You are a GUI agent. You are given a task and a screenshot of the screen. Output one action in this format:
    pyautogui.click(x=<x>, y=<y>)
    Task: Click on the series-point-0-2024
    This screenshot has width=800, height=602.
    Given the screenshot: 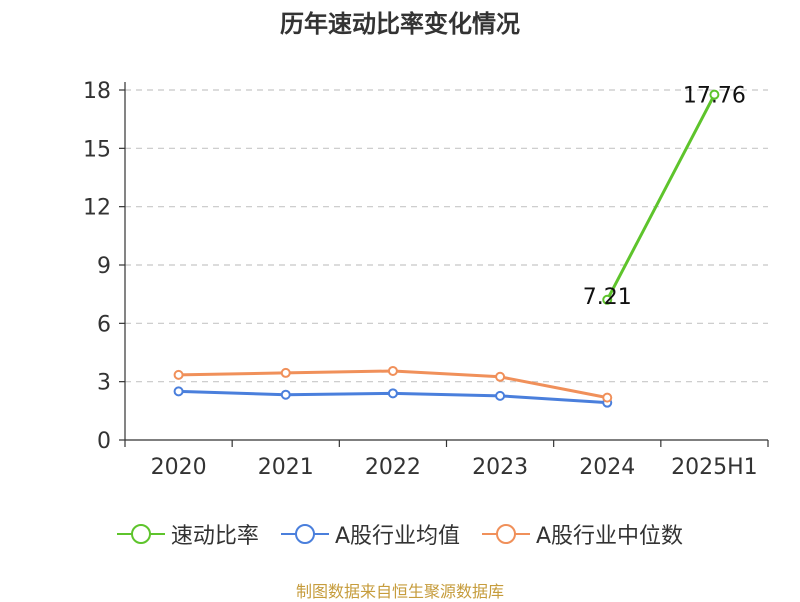 What is the action you would take?
    pyautogui.click(x=607, y=299)
    